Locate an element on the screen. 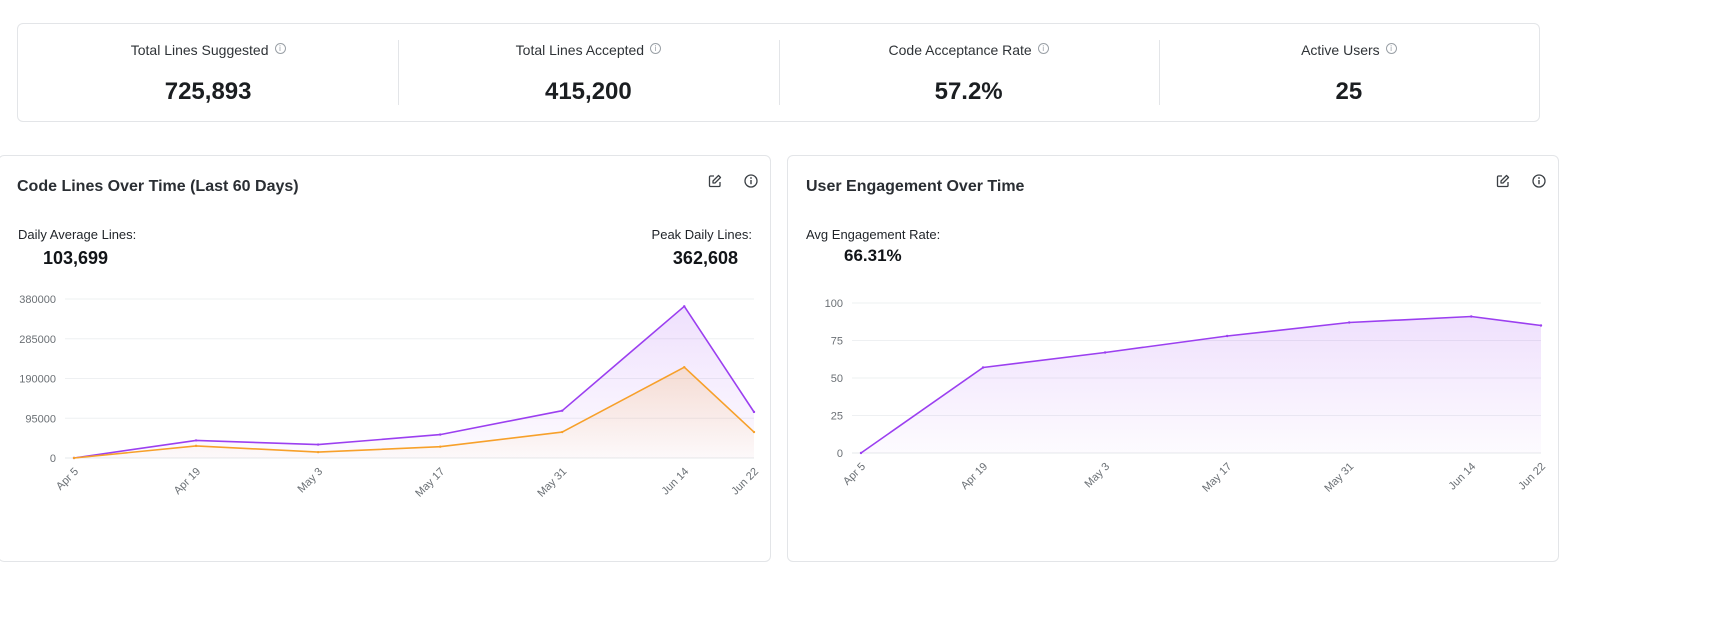  stat-label: Code Acceptance Rate i is located at coordinates (969, 50).